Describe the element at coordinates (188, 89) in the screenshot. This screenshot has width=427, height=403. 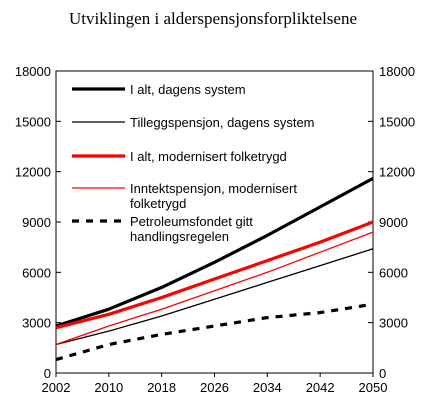
I see `legend-label-1: I alt, dagens system` at that location.